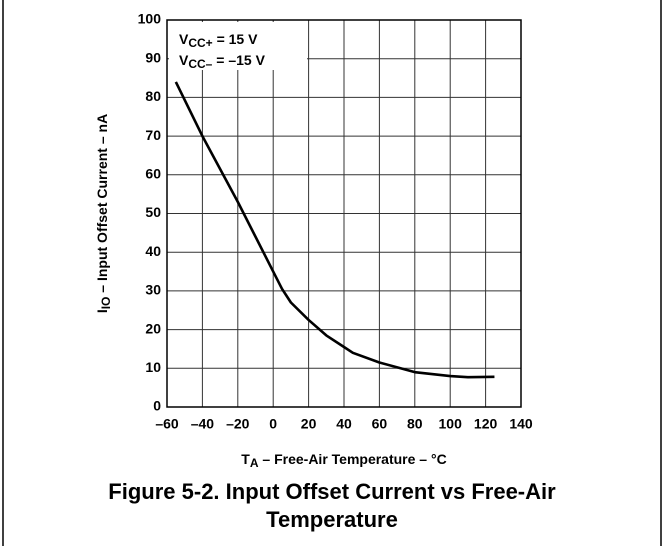 The image size is (664, 546). Describe the element at coordinates (203, 424) in the screenshot. I see `x-tick-label: –40` at that location.